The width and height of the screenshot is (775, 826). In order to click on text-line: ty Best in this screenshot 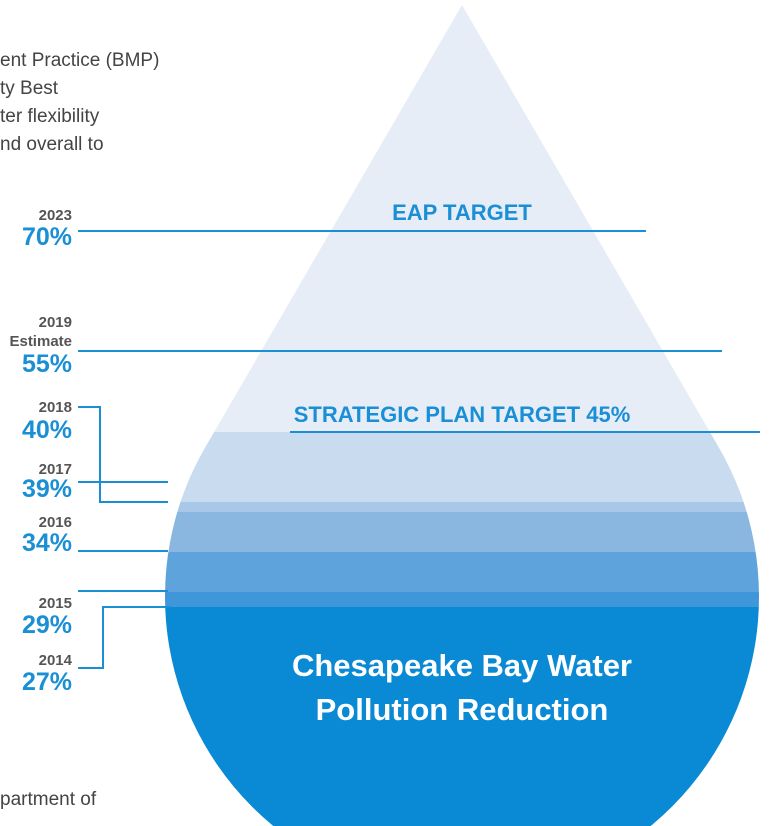, I will do `click(29, 88)`.